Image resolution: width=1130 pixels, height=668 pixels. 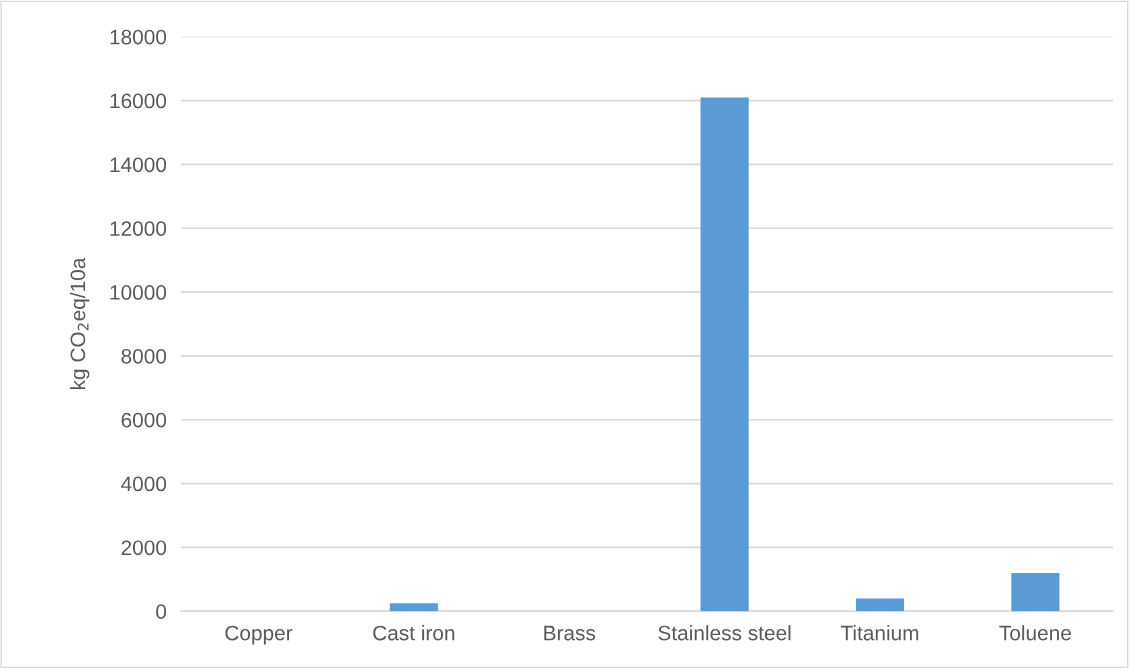 What do you see at coordinates (138, 292) in the screenshot?
I see `y-tick-label: 10000` at bounding box center [138, 292].